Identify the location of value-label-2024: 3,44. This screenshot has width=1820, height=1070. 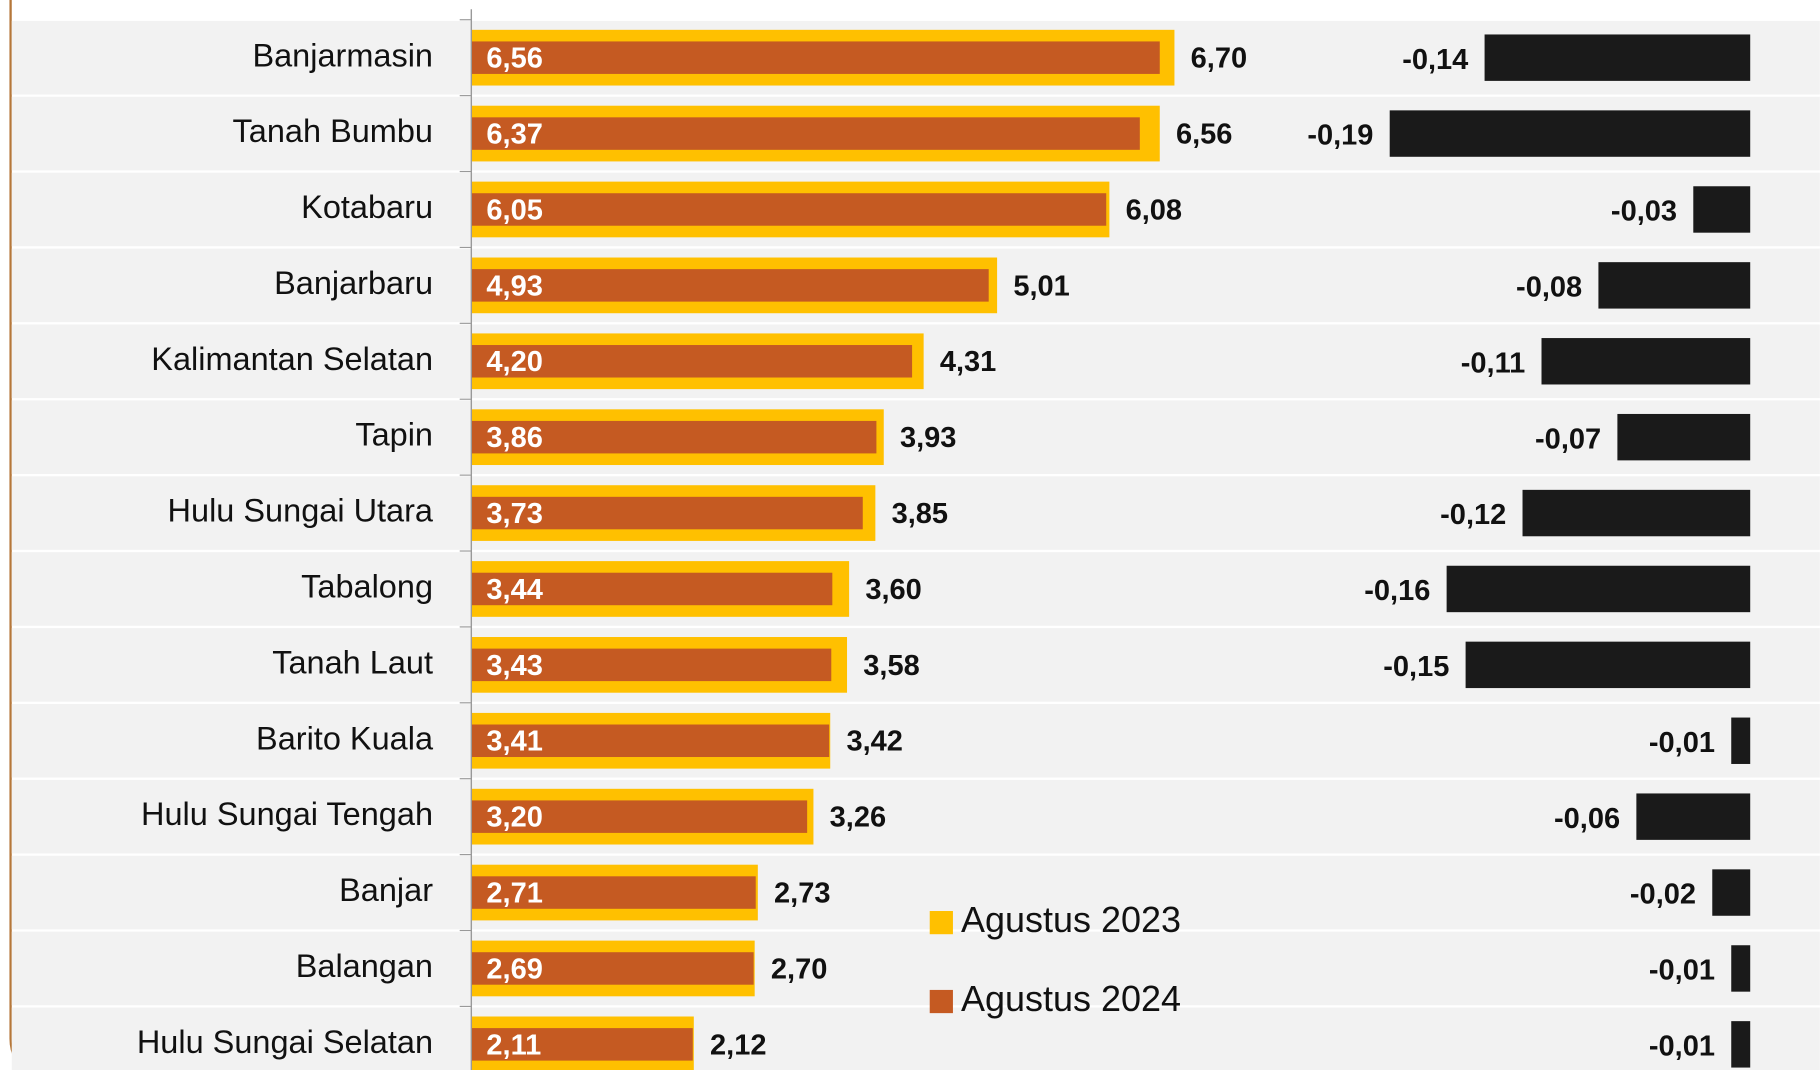
(514, 590).